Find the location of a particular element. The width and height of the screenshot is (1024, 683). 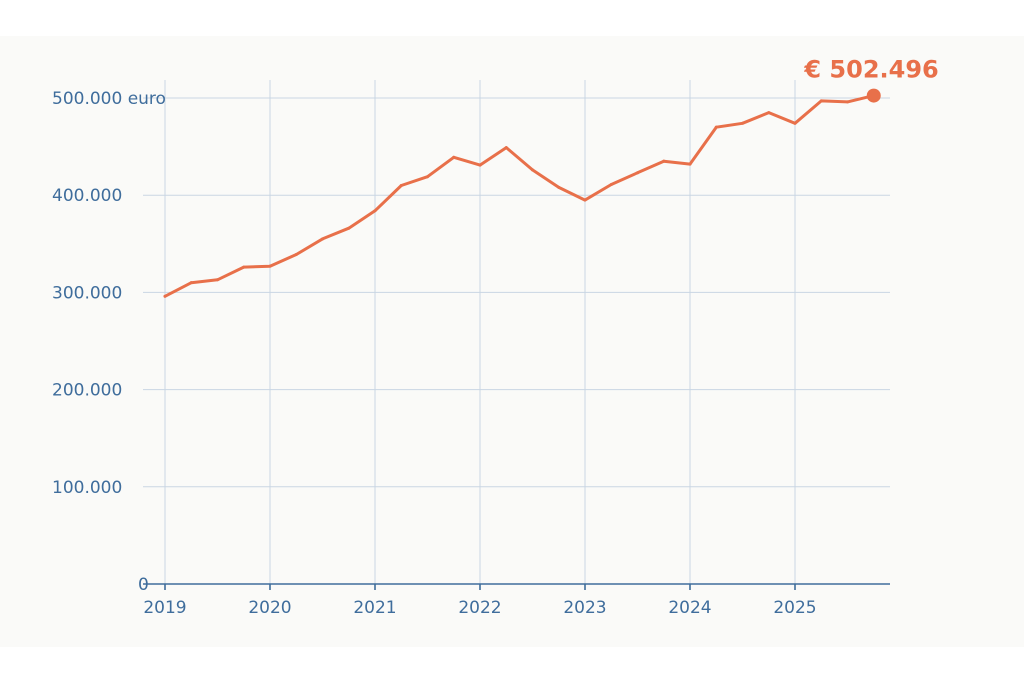

end-annotation: € 502.496 is located at coordinates (871, 79).